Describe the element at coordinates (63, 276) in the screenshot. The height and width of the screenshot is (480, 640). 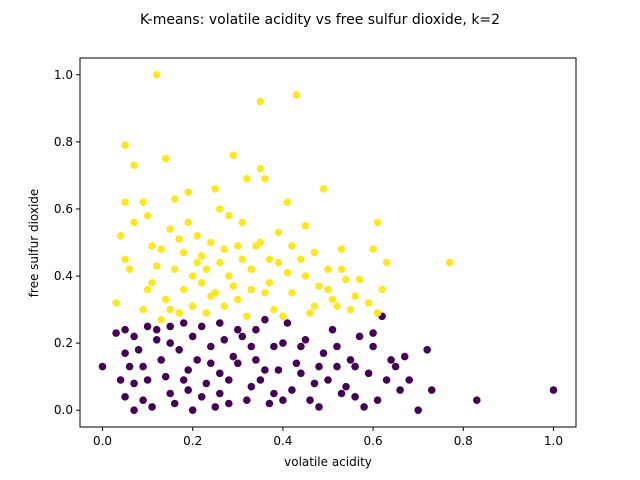
I see `y-tick-label: 0.4` at that location.